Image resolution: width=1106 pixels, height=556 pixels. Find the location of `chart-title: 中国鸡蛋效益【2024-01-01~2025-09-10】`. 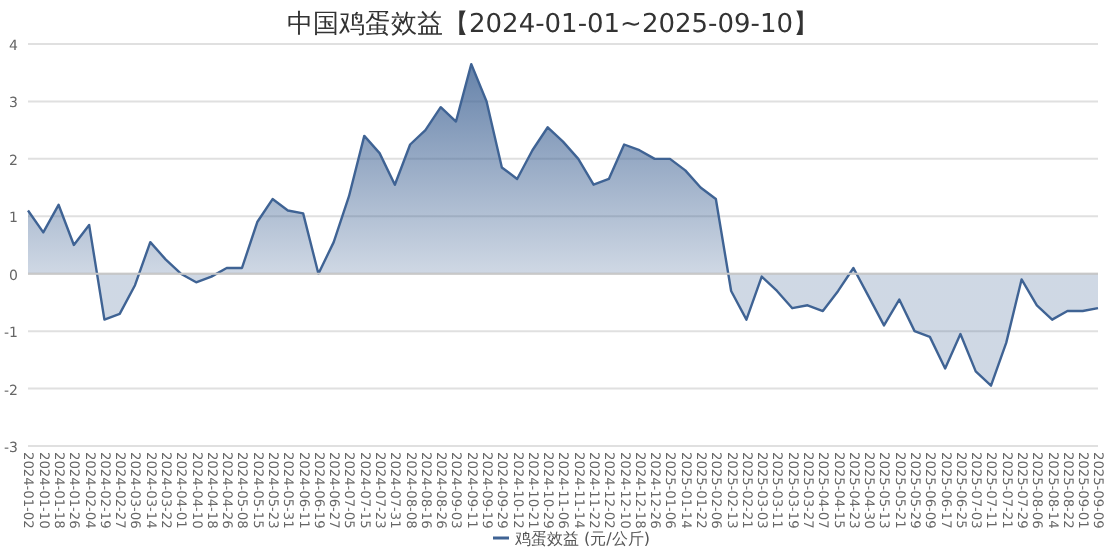

chart-title: 中国鸡蛋效益【2024-01-01~2025-09-10】 is located at coordinates (553, 25).